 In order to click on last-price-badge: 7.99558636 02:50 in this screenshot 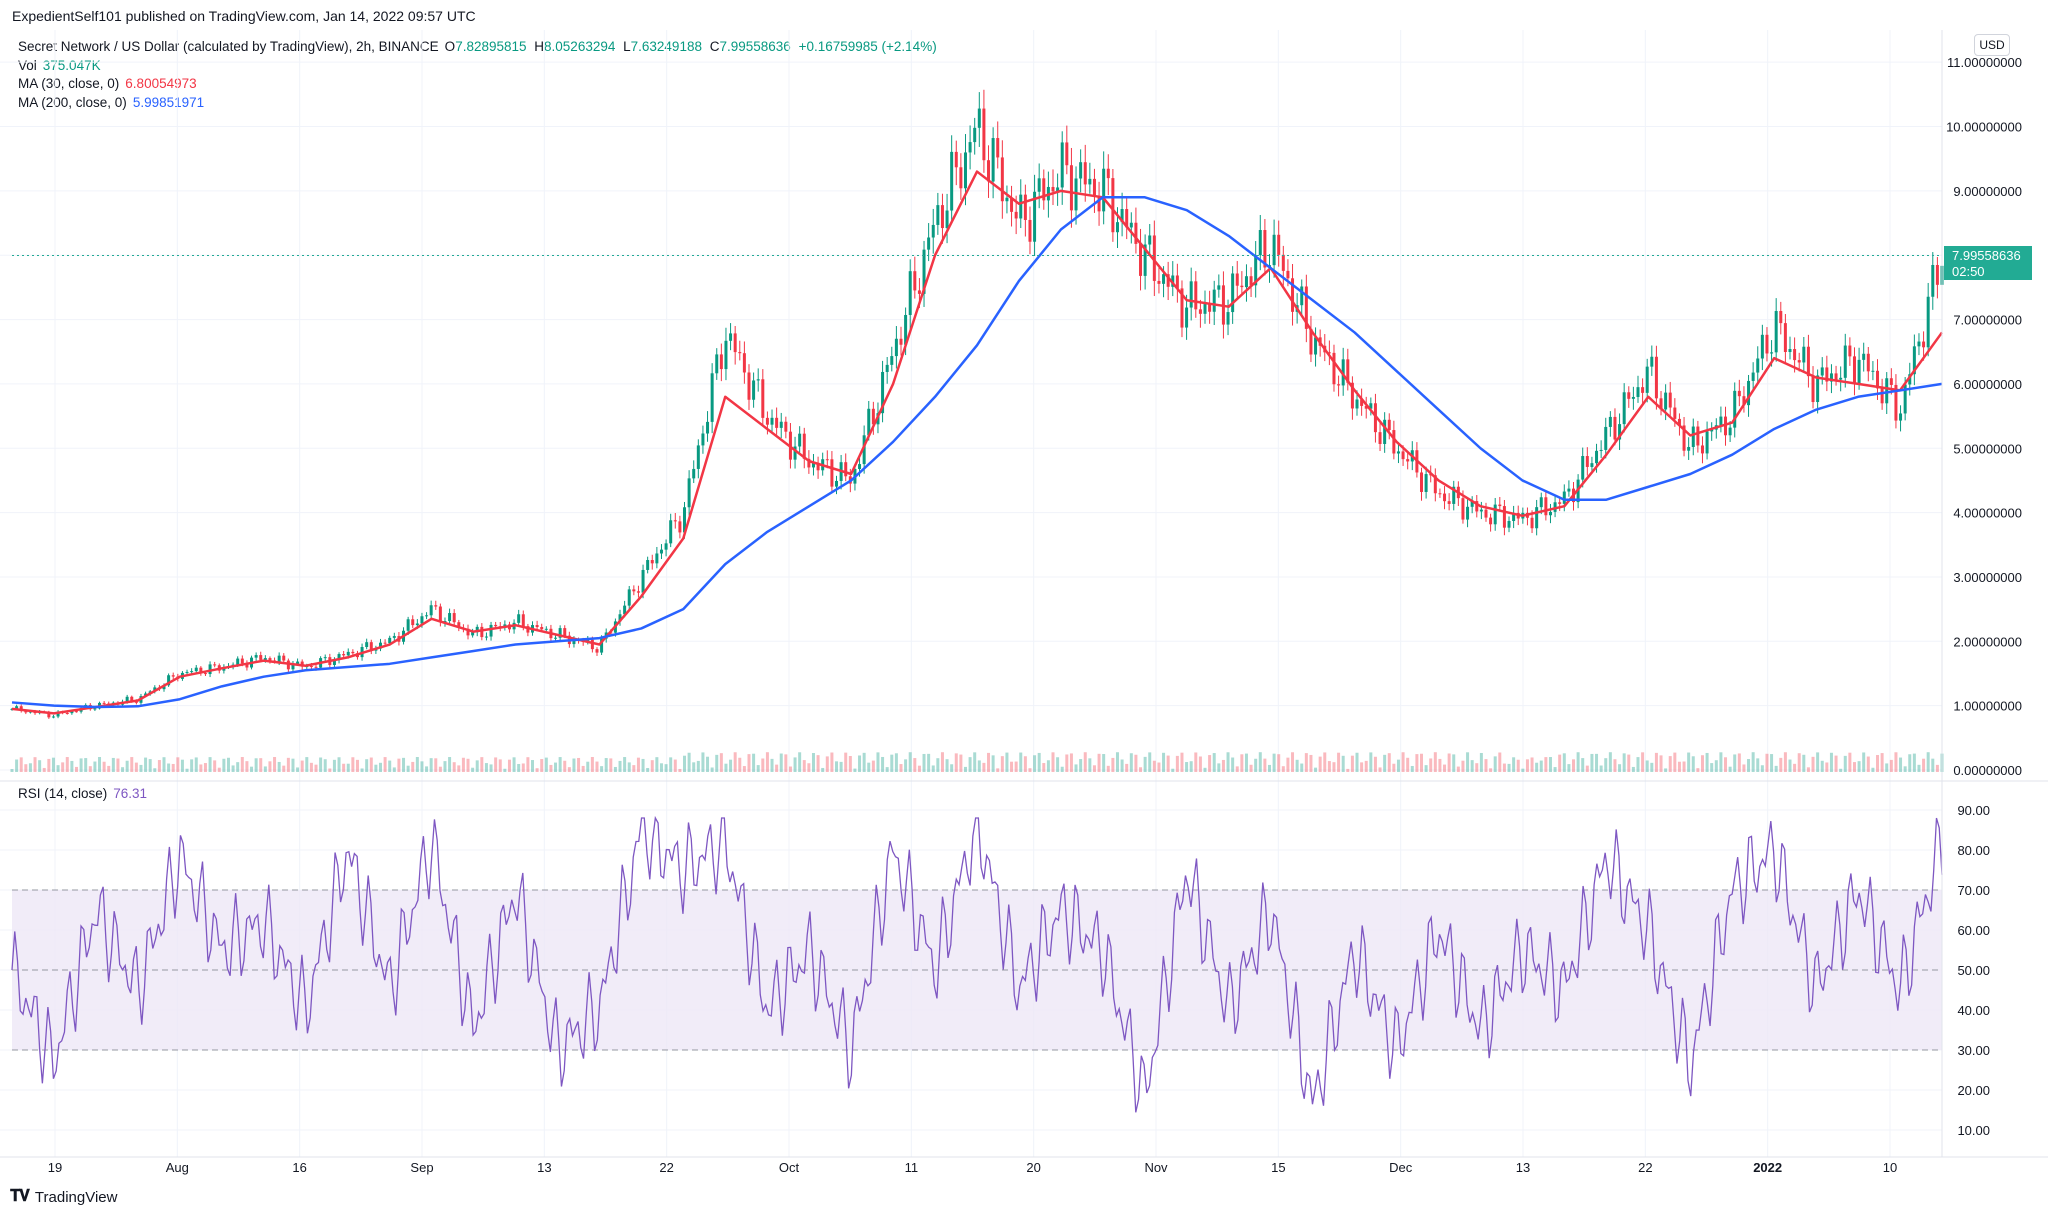, I will do `click(1988, 262)`.